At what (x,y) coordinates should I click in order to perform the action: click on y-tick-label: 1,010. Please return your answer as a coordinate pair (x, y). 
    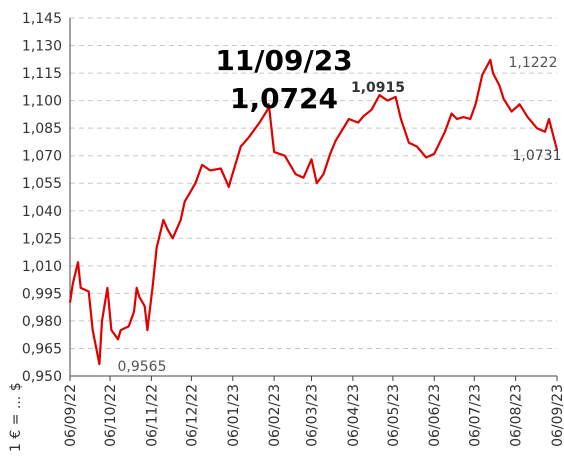
    Looking at the image, I should click on (42, 267).